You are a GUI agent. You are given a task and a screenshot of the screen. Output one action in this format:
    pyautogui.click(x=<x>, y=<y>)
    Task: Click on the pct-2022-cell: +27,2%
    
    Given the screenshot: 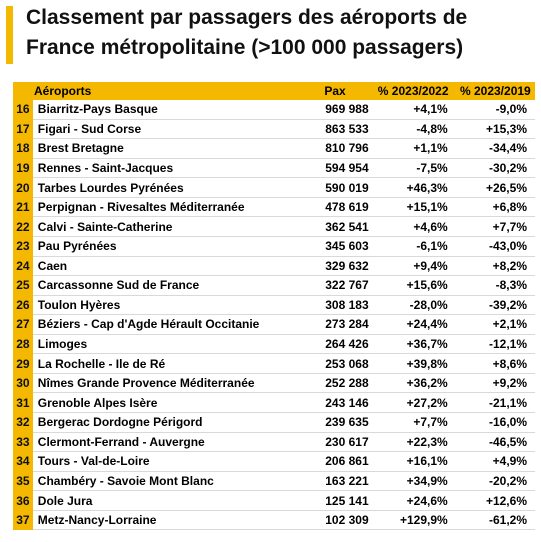 What is the action you would take?
    pyautogui.click(x=413, y=402)
    